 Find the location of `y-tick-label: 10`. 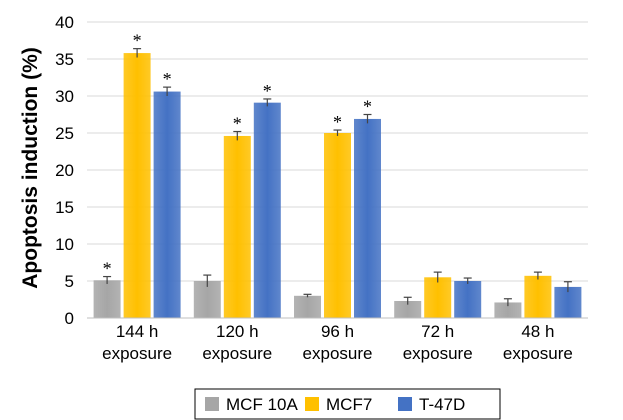

y-tick-label: 10 is located at coordinates (64, 244).